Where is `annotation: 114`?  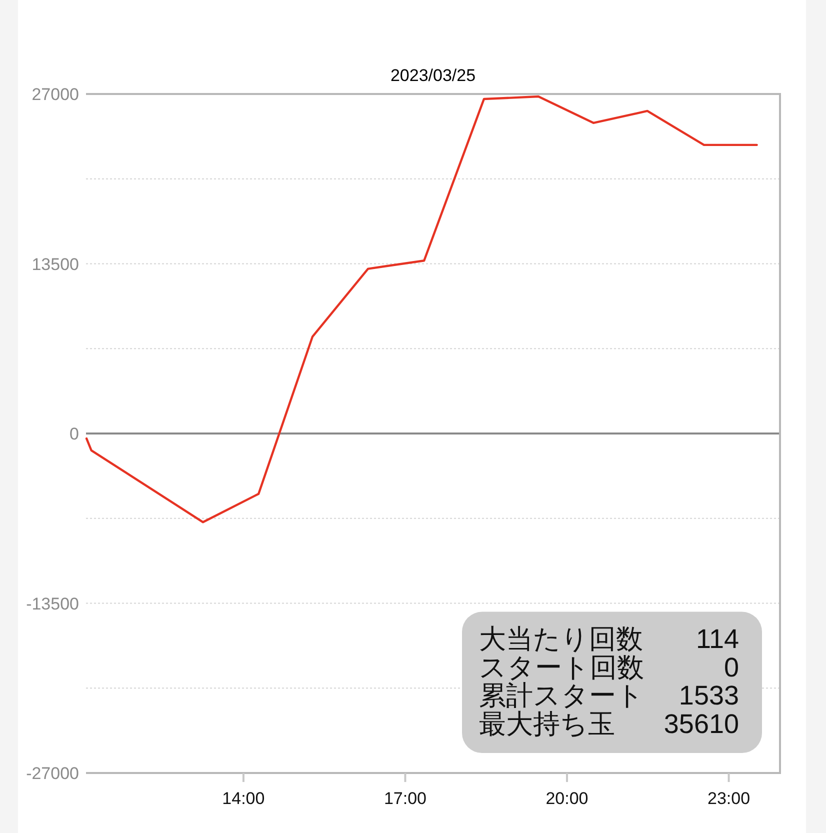
annotation: 114 is located at coordinates (717, 639).